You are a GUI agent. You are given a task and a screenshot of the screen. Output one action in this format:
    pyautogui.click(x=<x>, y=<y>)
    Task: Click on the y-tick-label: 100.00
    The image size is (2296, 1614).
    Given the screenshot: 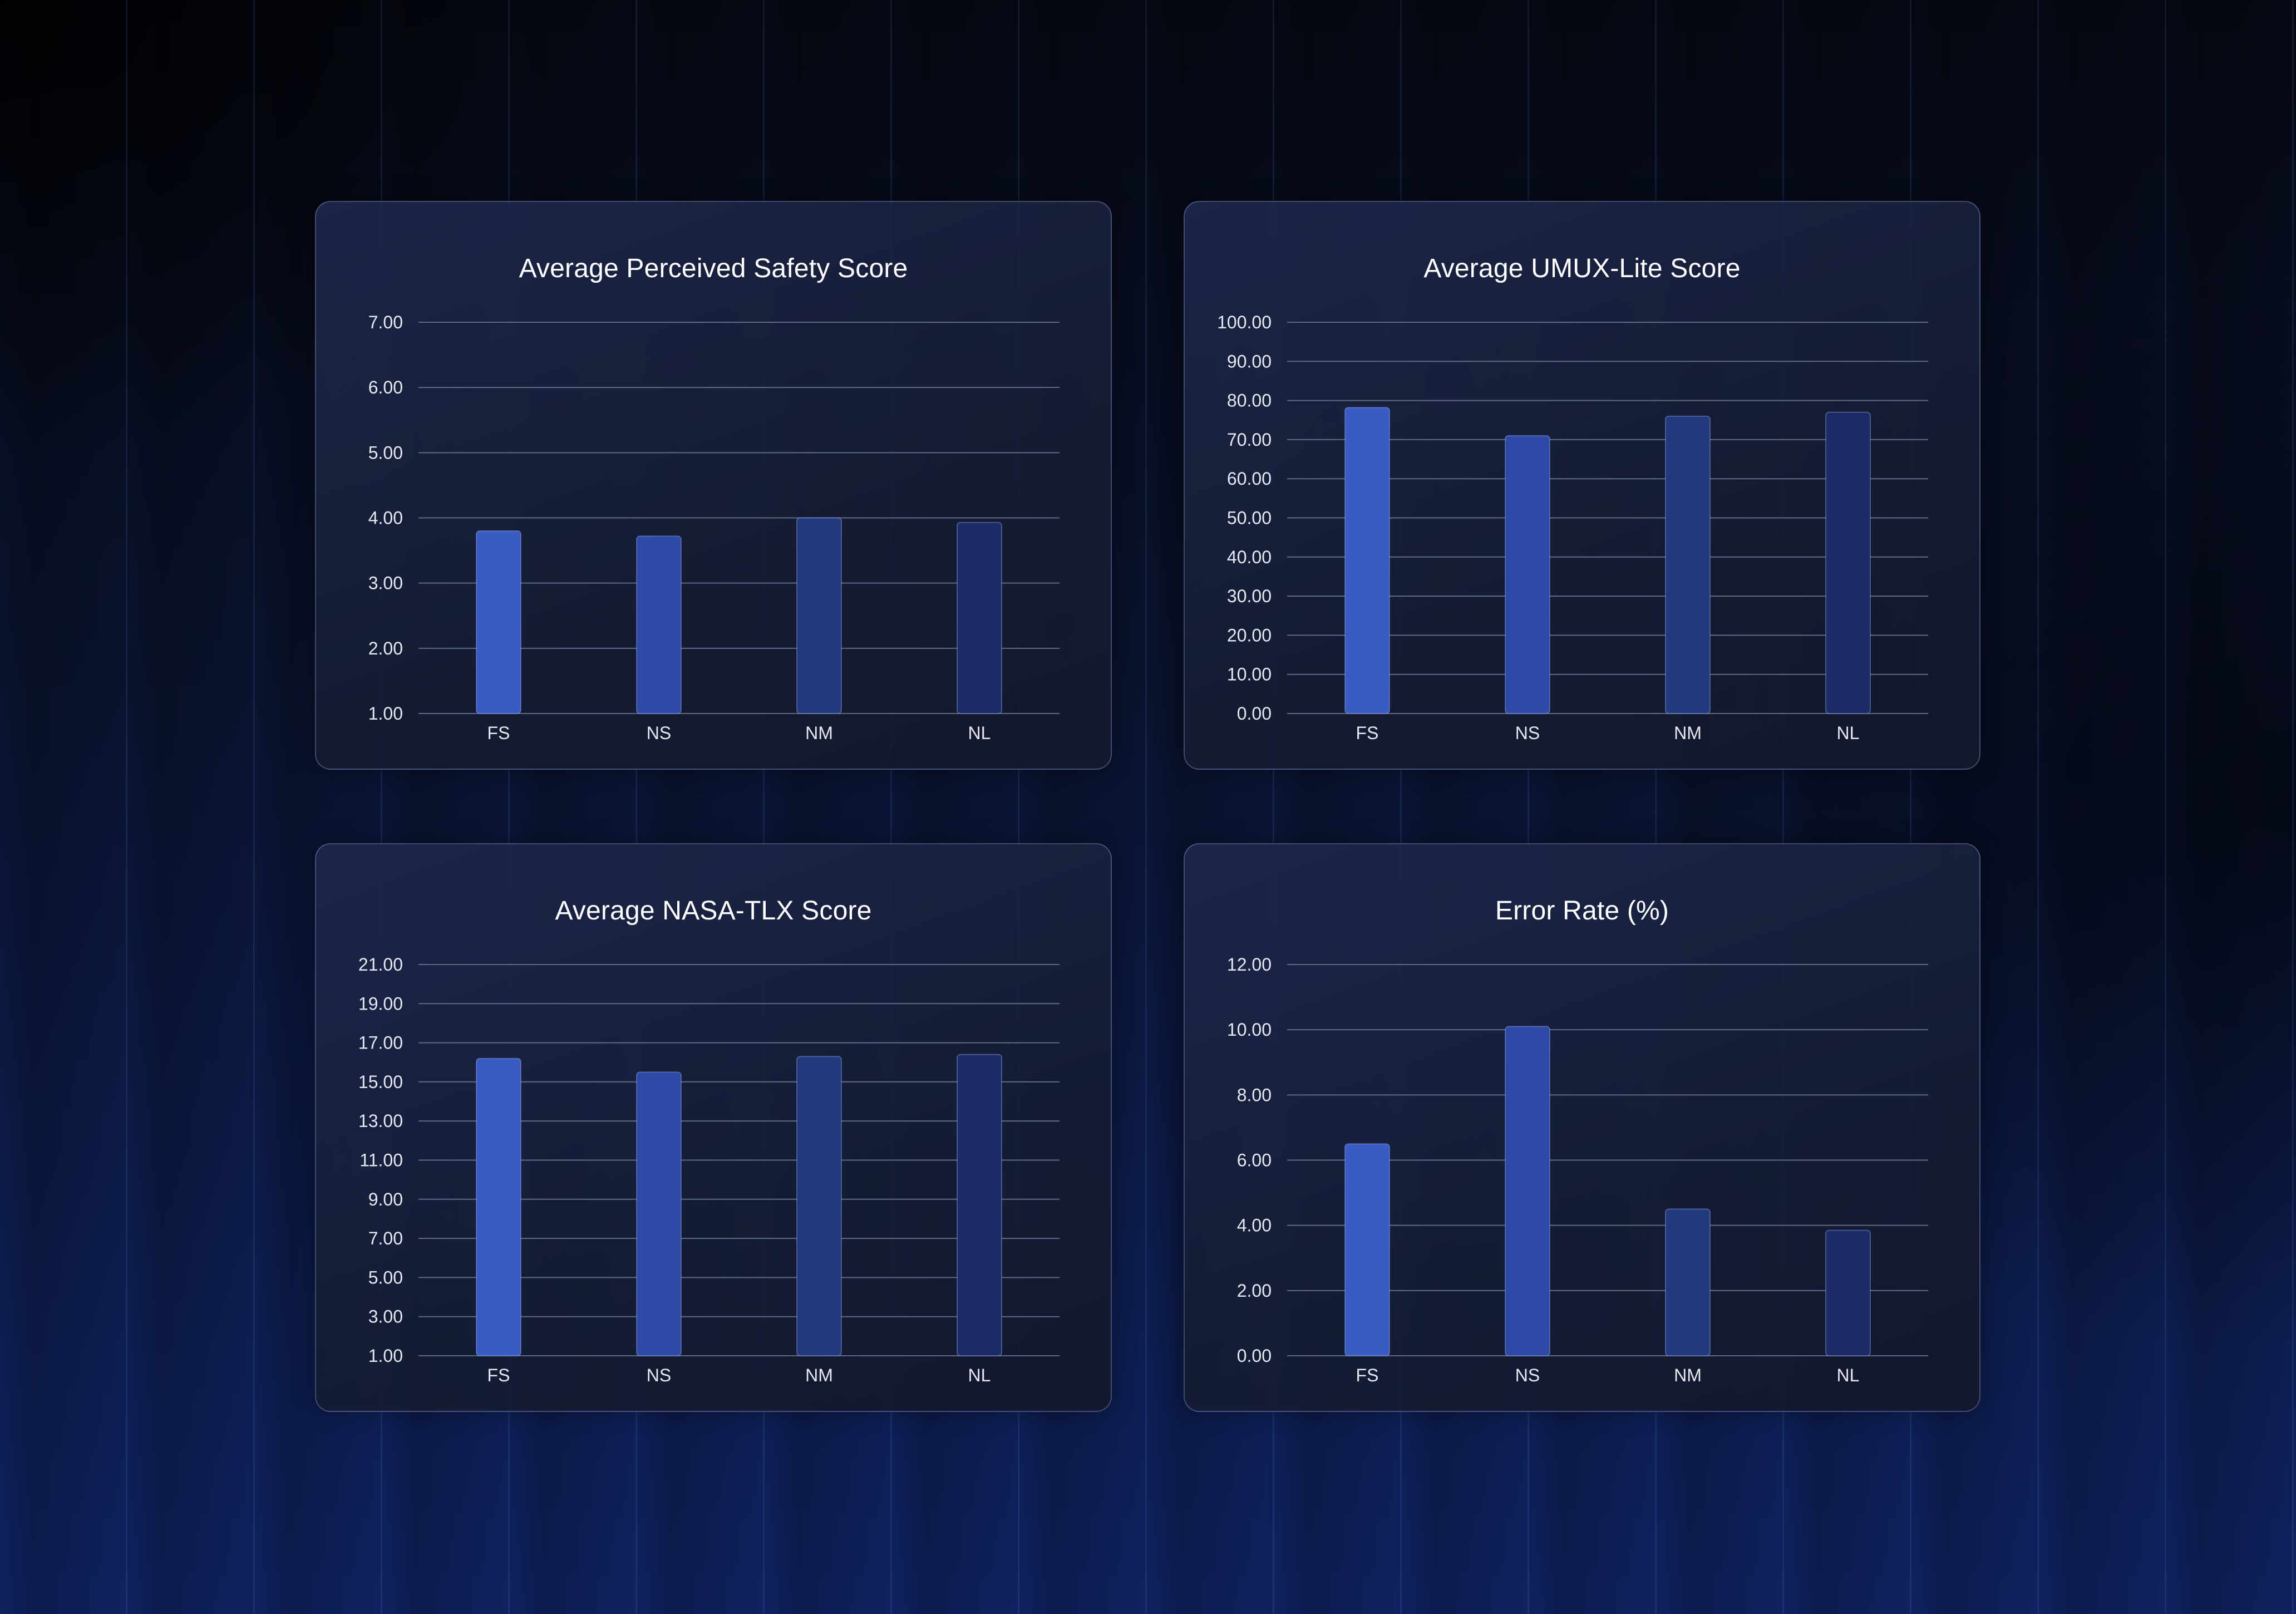 What is the action you would take?
    pyautogui.click(x=1244, y=322)
    